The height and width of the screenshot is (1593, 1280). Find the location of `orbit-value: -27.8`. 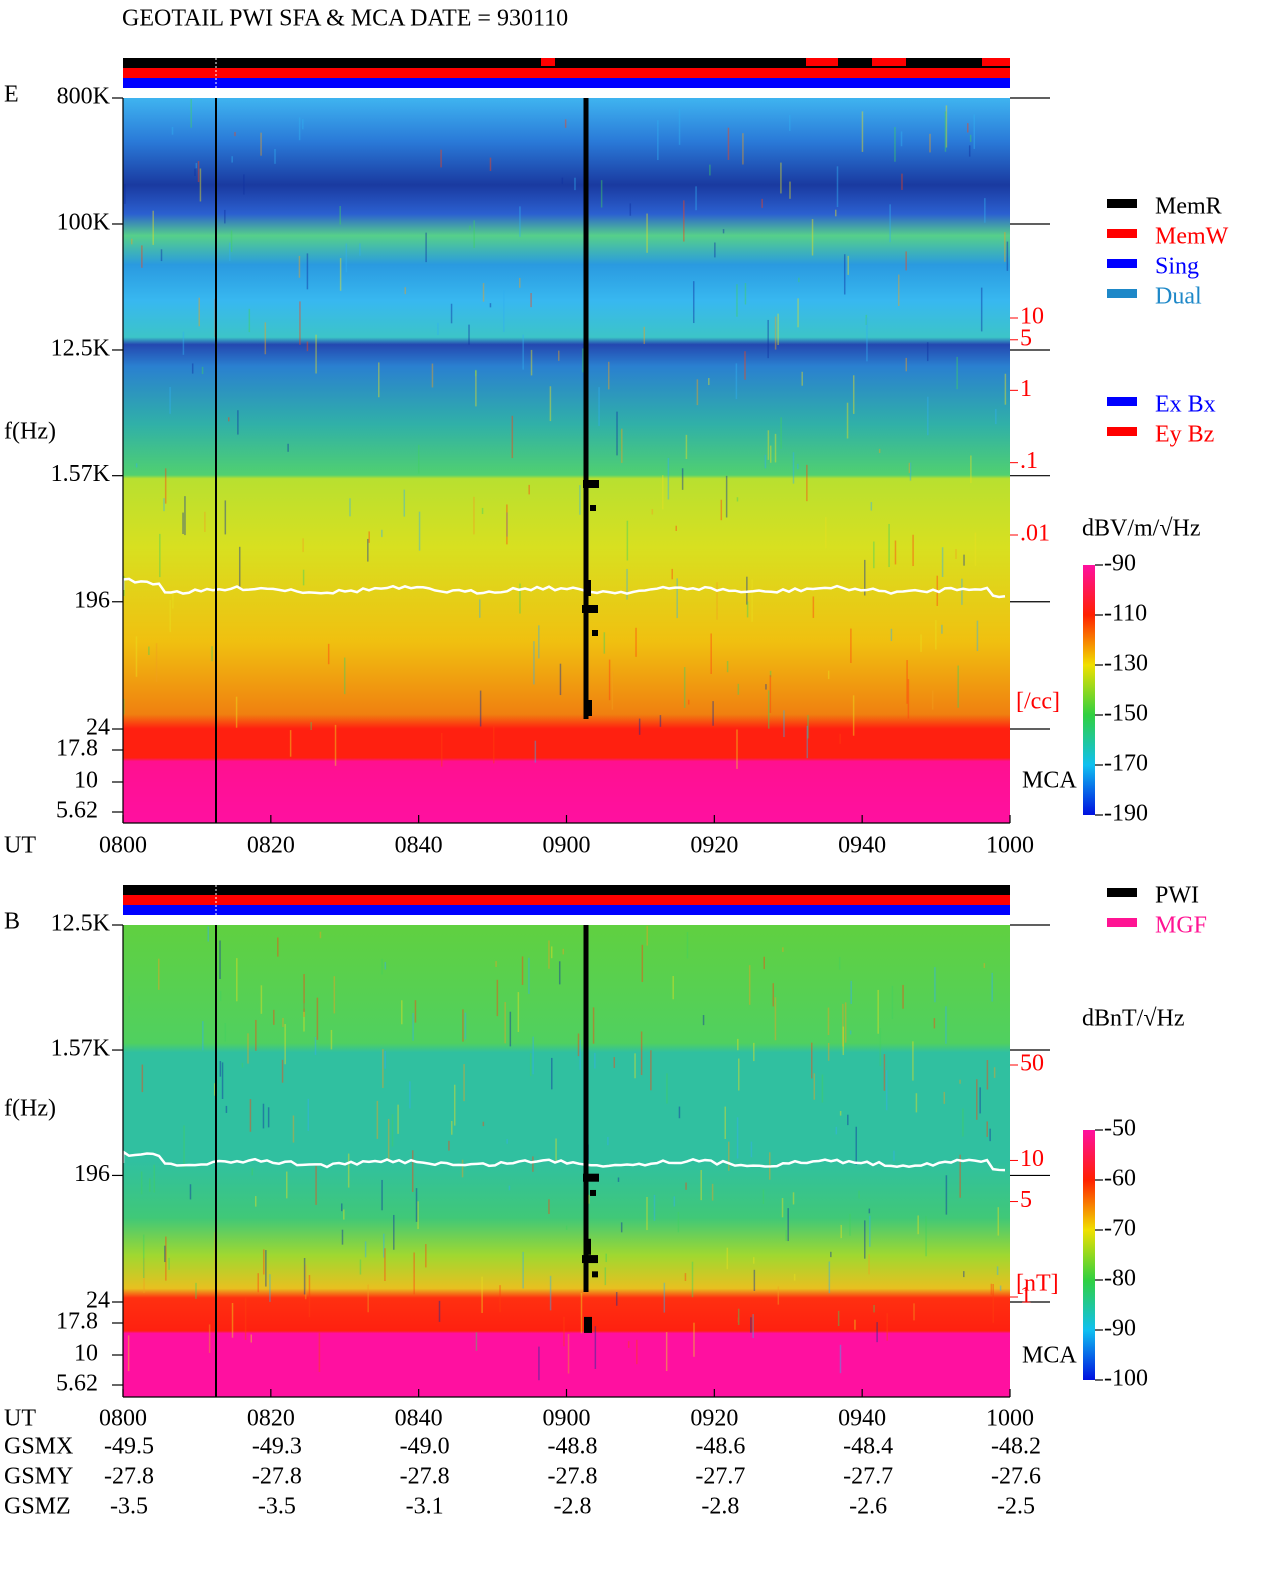

orbit-value: -27.8 is located at coordinates (573, 1477).